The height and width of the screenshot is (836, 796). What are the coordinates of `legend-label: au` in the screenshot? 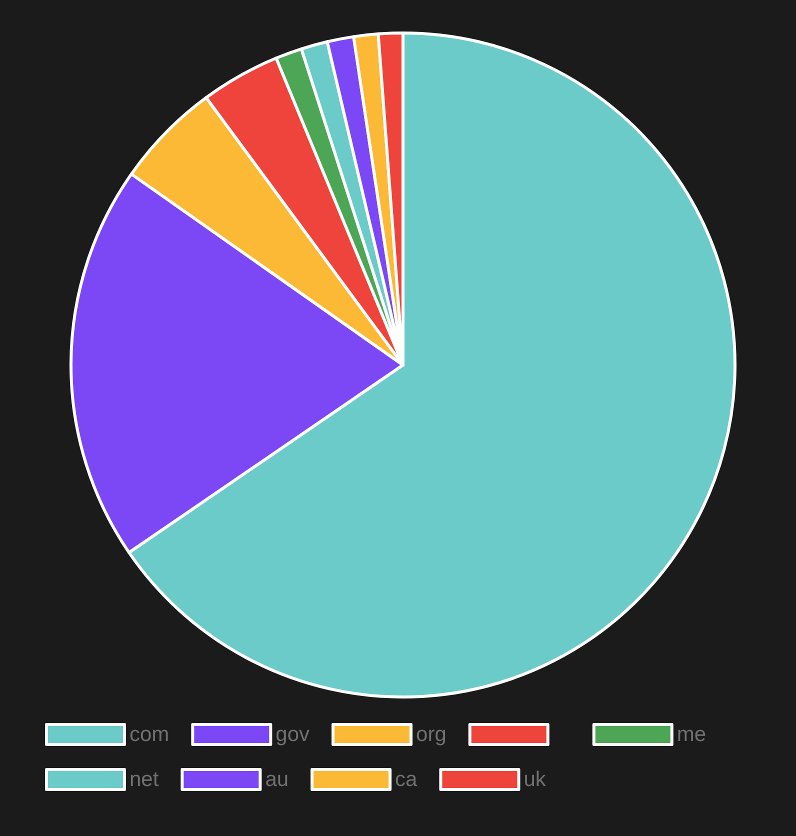 It's located at (277, 779).